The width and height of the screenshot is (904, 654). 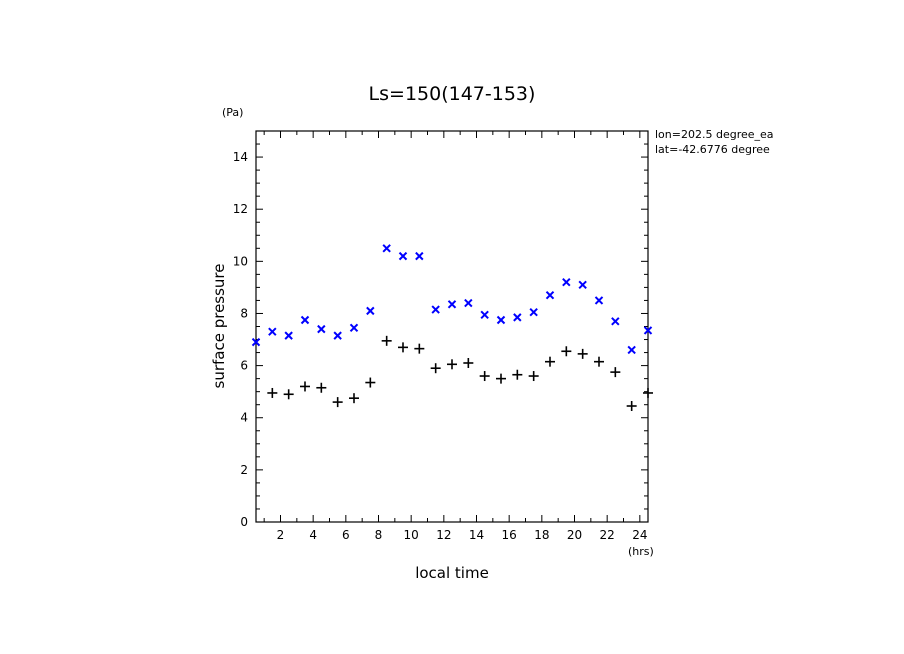 I want to click on chart-title: Ls=150(147-153), so click(x=452, y=94).